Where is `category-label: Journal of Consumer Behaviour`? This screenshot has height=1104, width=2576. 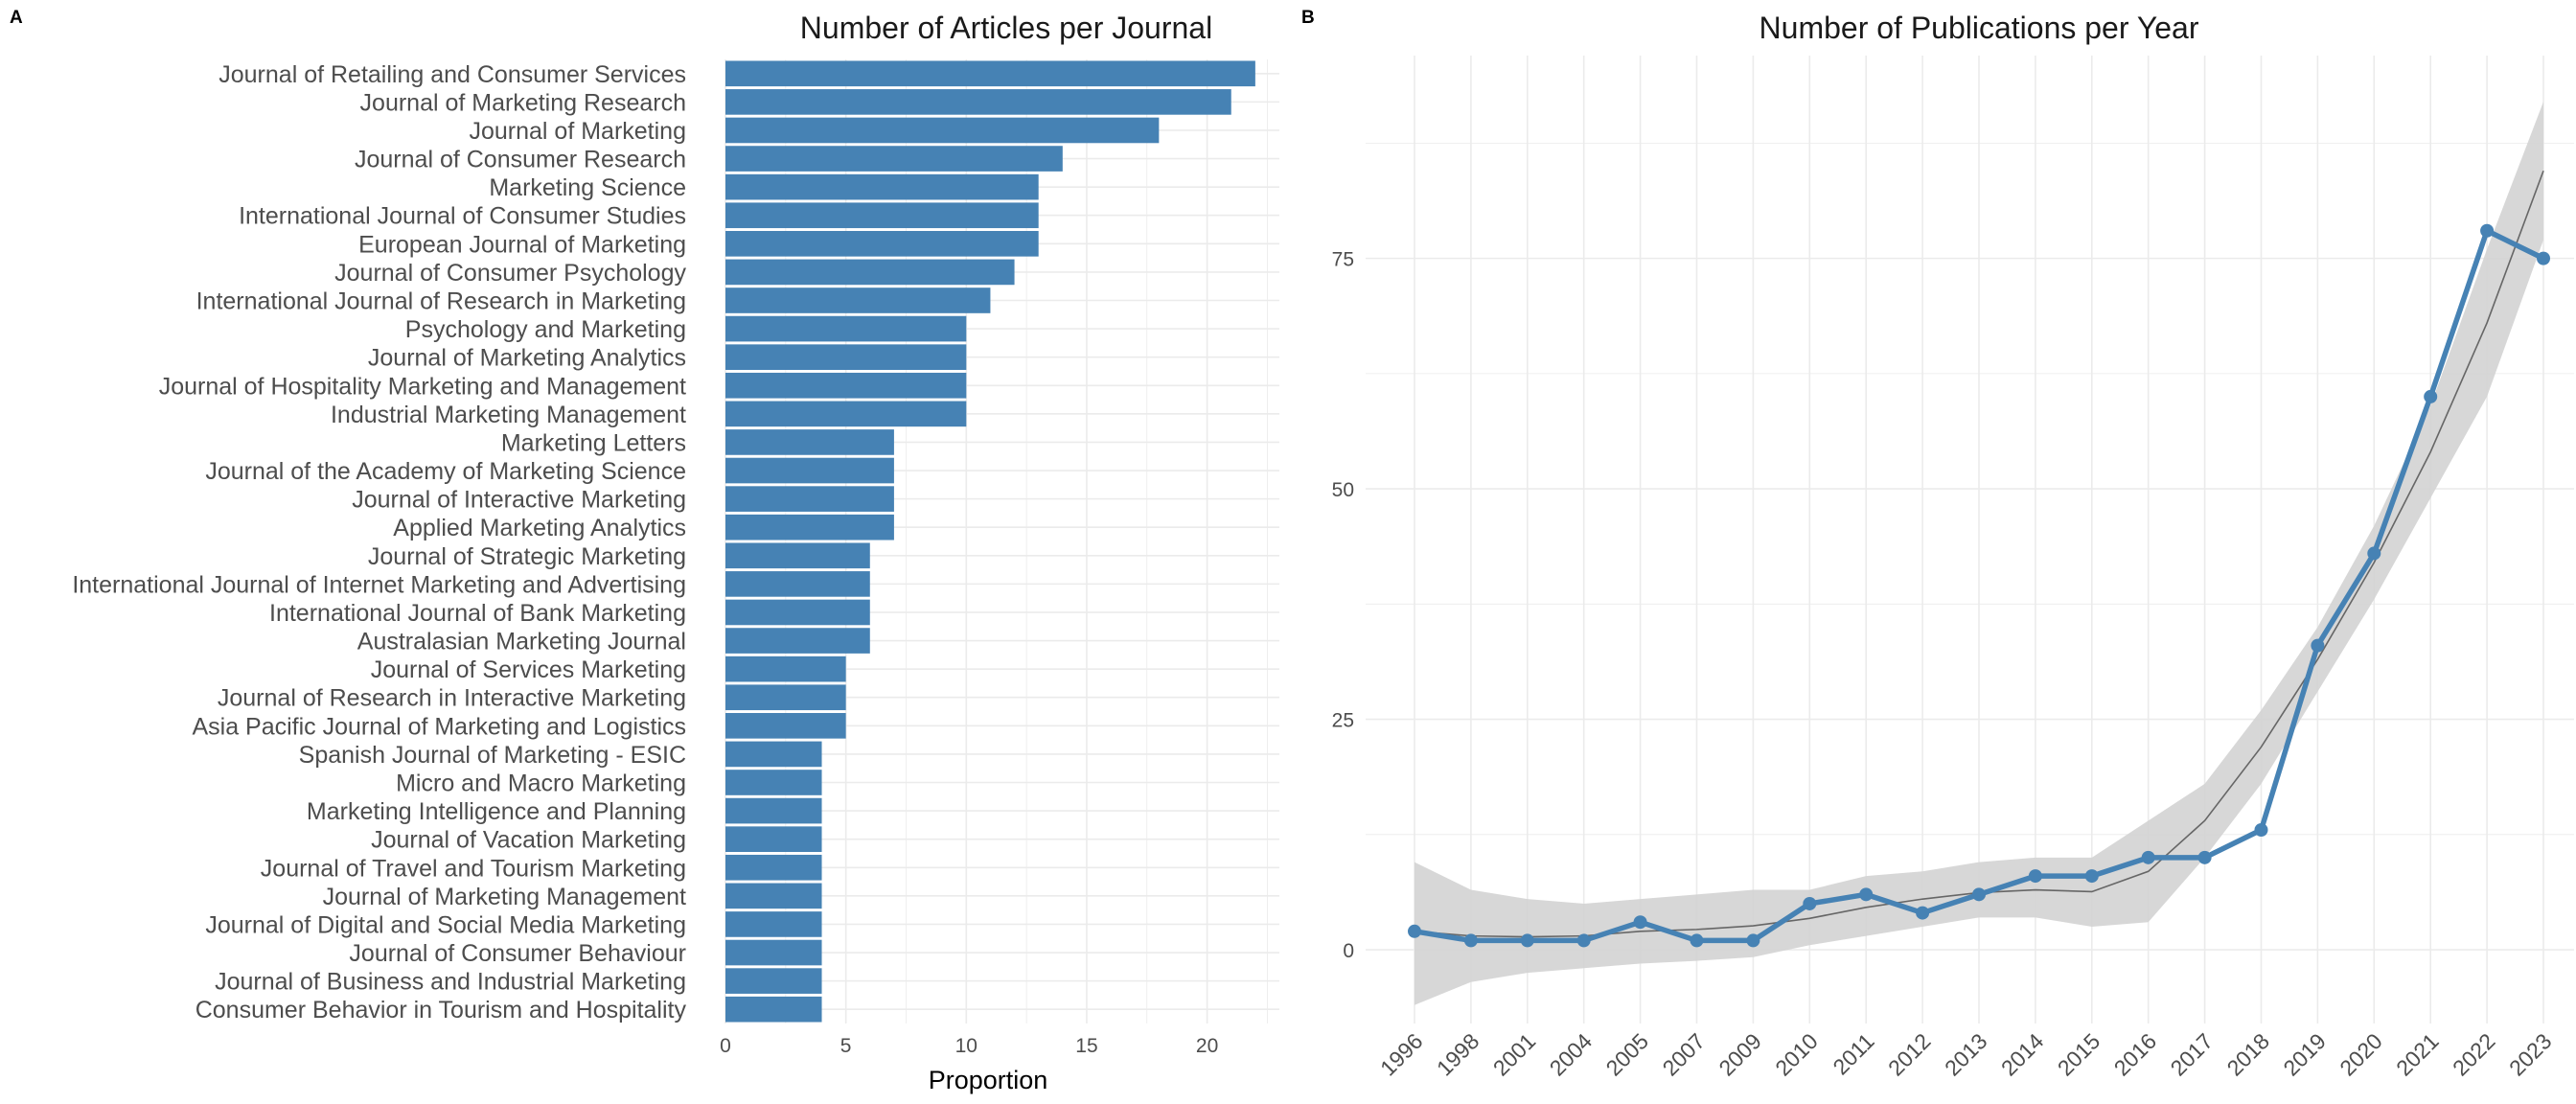 category-label: Journal of Consumer Behaviour is located at coordinates (517, 953).